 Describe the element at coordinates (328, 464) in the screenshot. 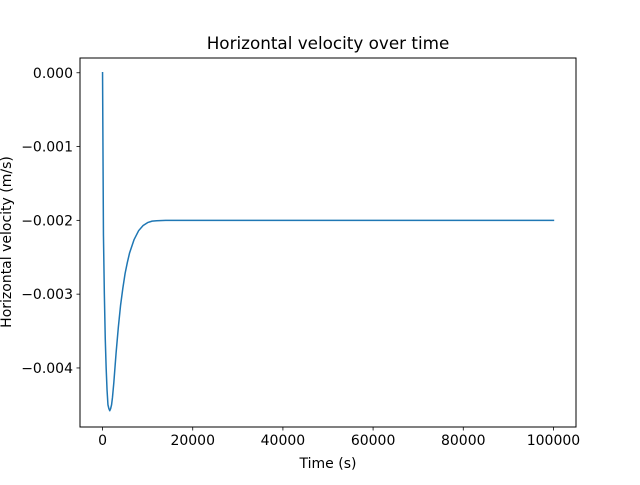

I see `x-axis-label: Time (s)` at that location.